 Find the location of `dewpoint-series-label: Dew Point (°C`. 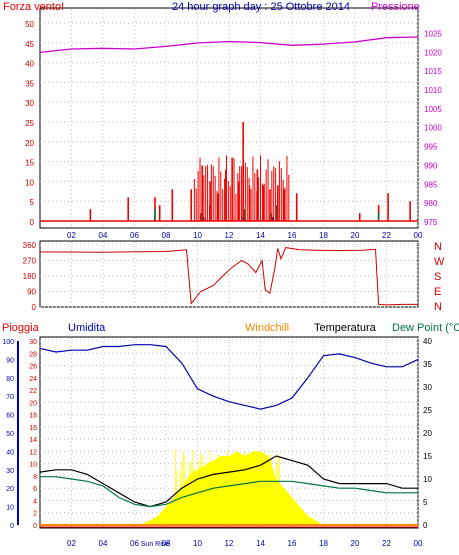

dewpoint-series-label: Dew Point (°C is located at coordinates (425, 328).